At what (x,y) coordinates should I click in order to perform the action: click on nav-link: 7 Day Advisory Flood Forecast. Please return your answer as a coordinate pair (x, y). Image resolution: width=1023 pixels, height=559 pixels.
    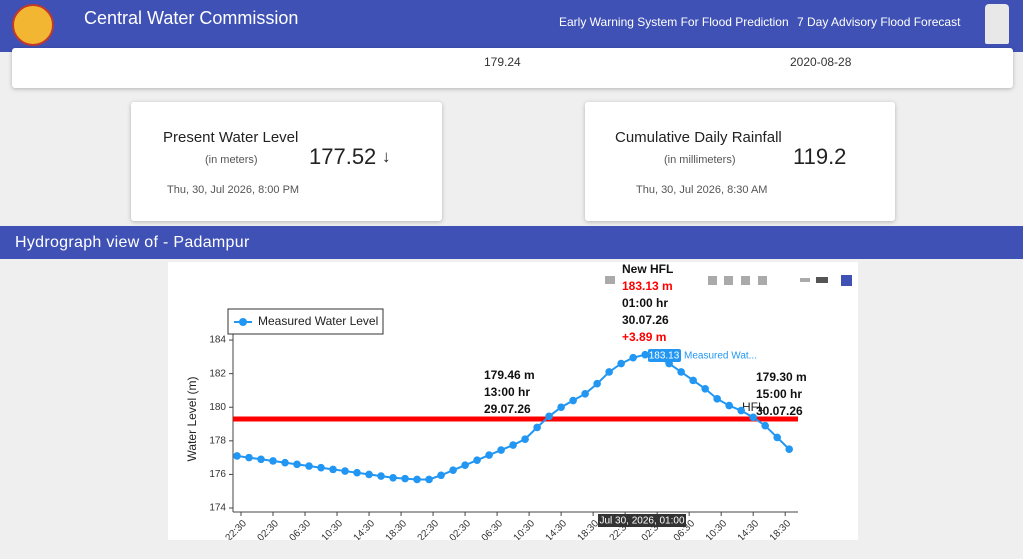
    Looking at the image, I should click on (879, 22).